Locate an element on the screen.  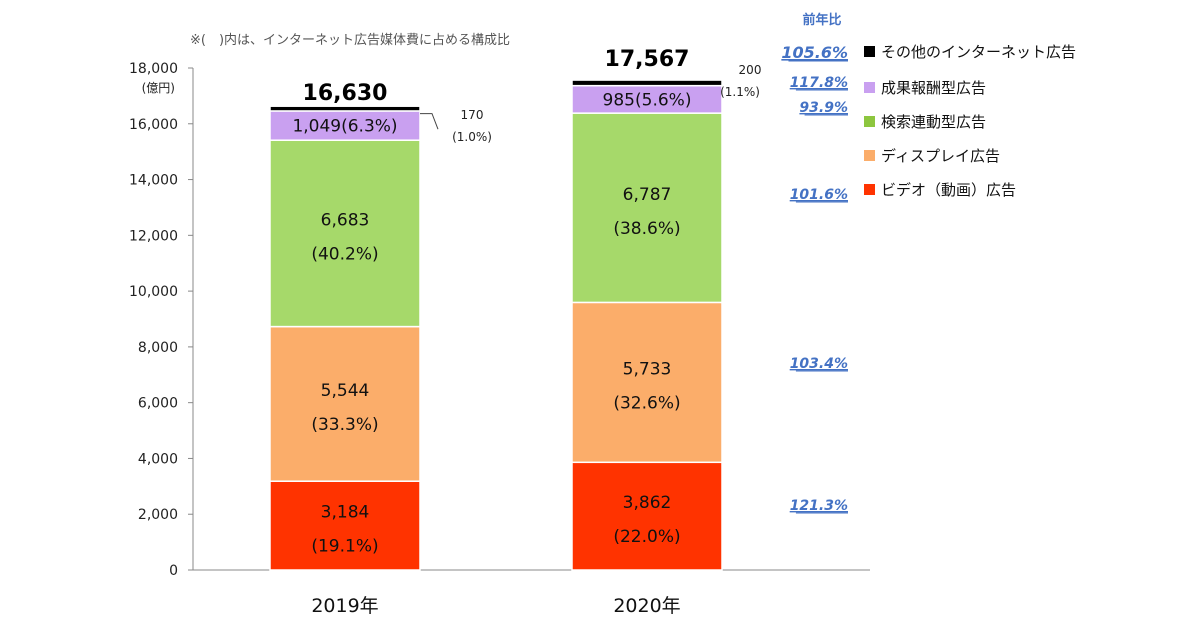
yoy-value: 93.9% is located at coordinates (823, 108).